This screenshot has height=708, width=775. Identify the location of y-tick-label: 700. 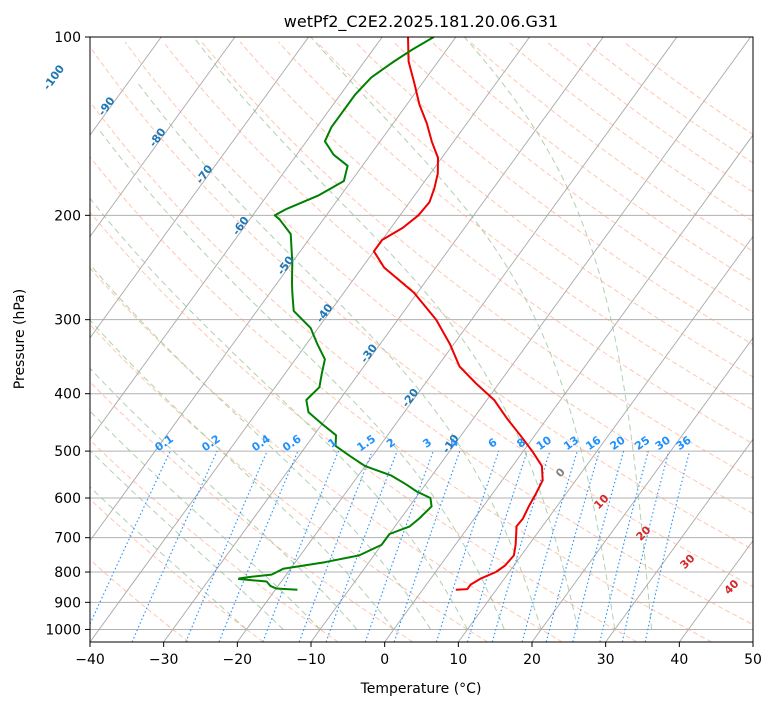
(67, 539).